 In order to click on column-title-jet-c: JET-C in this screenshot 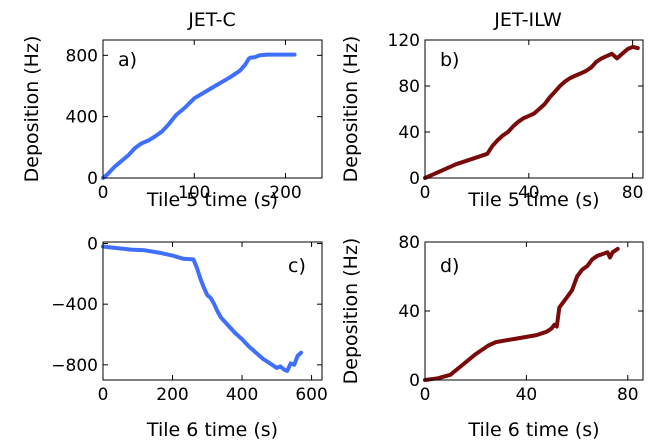, I will do `click(211, 20)`.